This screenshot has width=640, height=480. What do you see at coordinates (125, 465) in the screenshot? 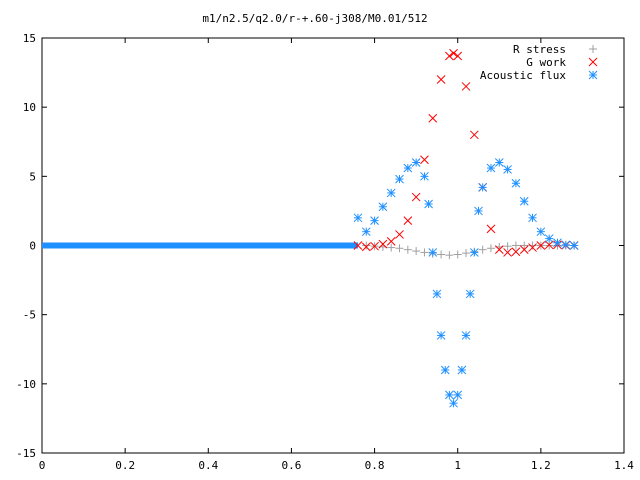
I see `x-tick-label: 0.2` at bounding box center [125, 465].